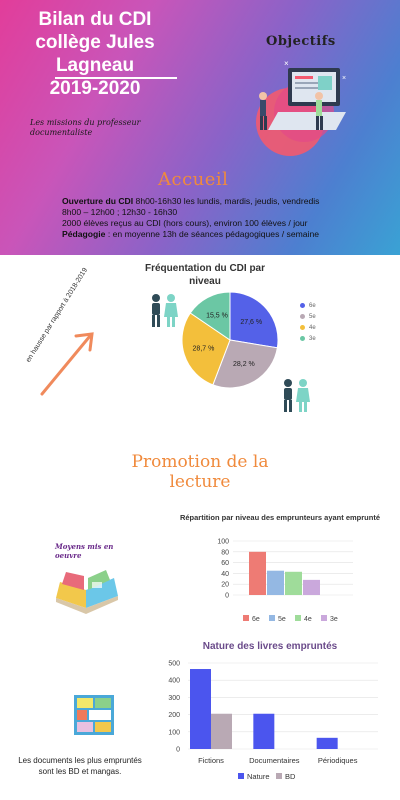 The width and height of the screenshot is (400, 800). I want to click on bar-Documentaires-Nature, so click(264, 731).